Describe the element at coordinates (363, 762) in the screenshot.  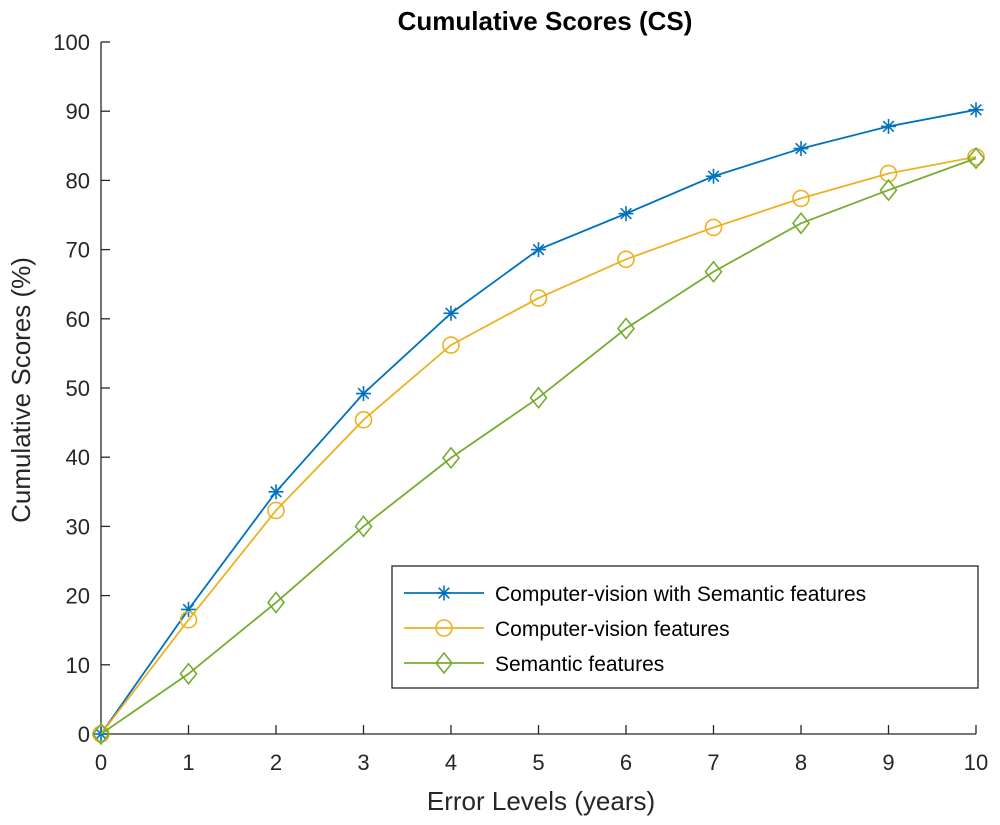
I see `x-tick-label: 3` at that location.